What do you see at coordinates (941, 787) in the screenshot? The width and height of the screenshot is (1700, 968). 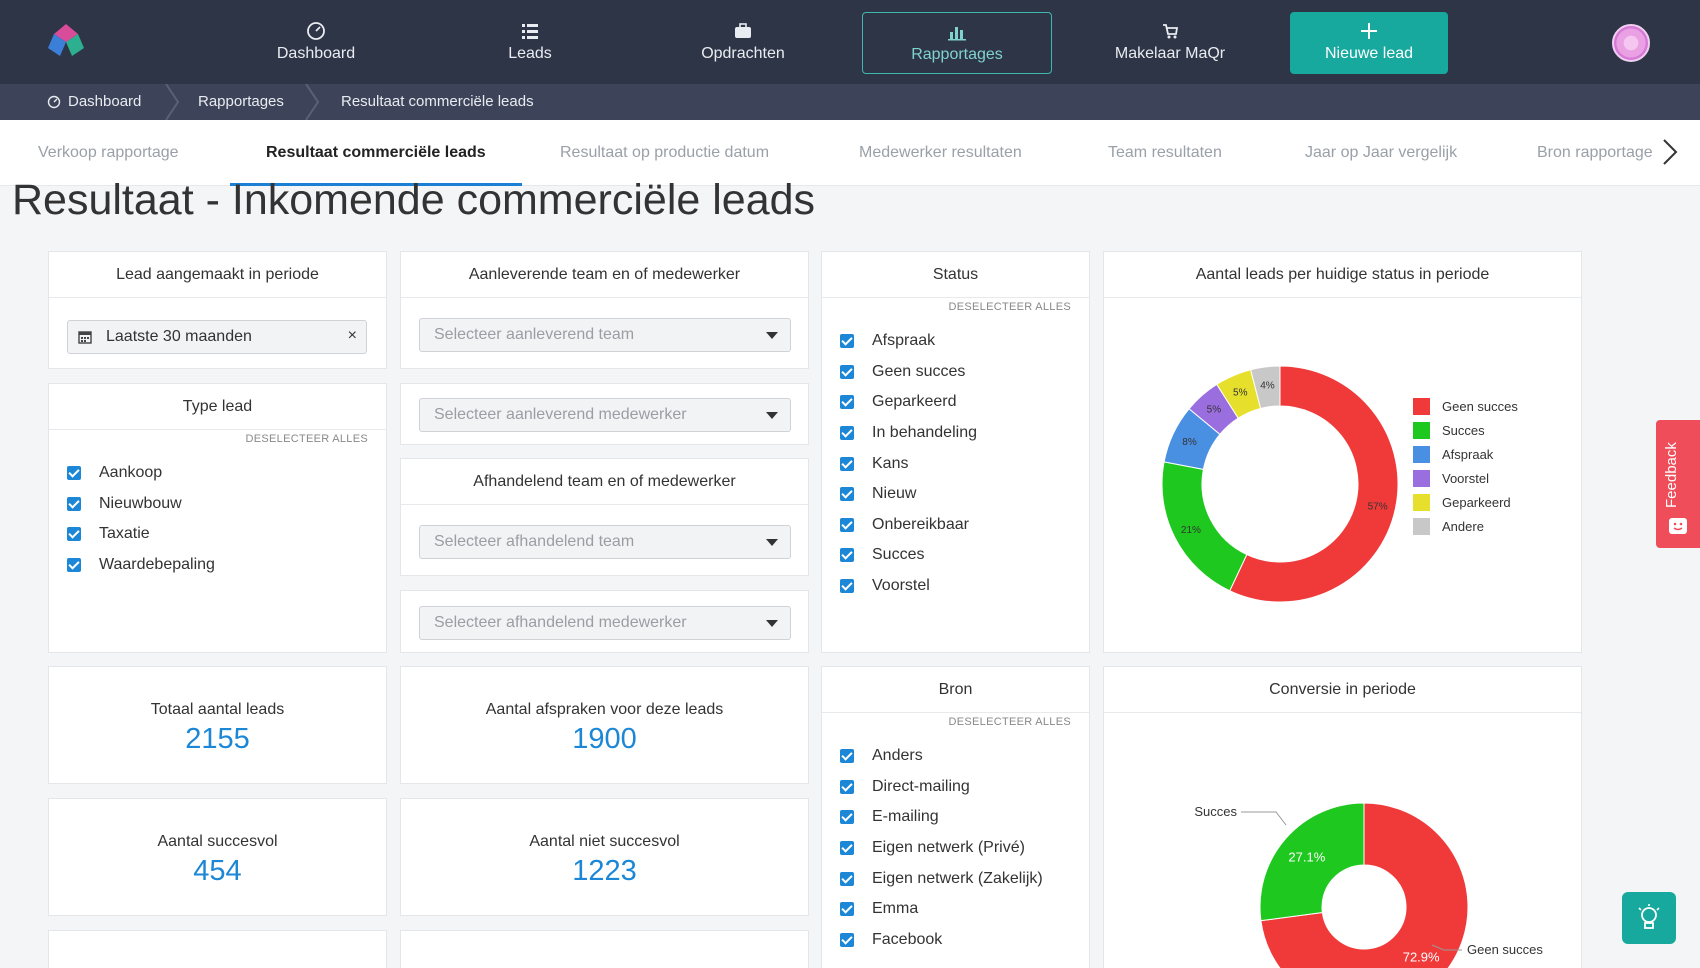 I see `bron-item: Direct-mailing` at bounding box center [941, 787].